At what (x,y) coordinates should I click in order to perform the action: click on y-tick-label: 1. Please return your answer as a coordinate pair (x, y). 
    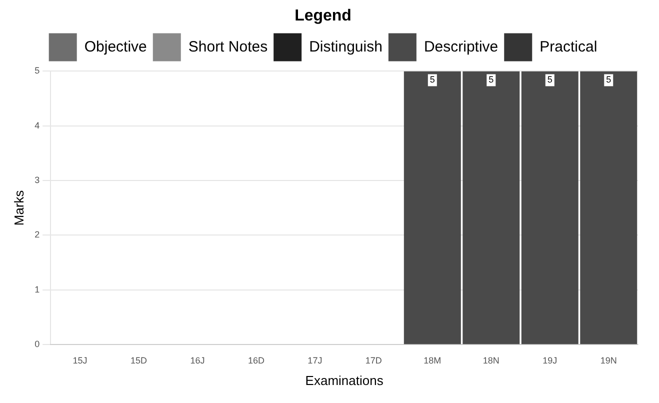
    Looking at the image, I should click on (37, 289).